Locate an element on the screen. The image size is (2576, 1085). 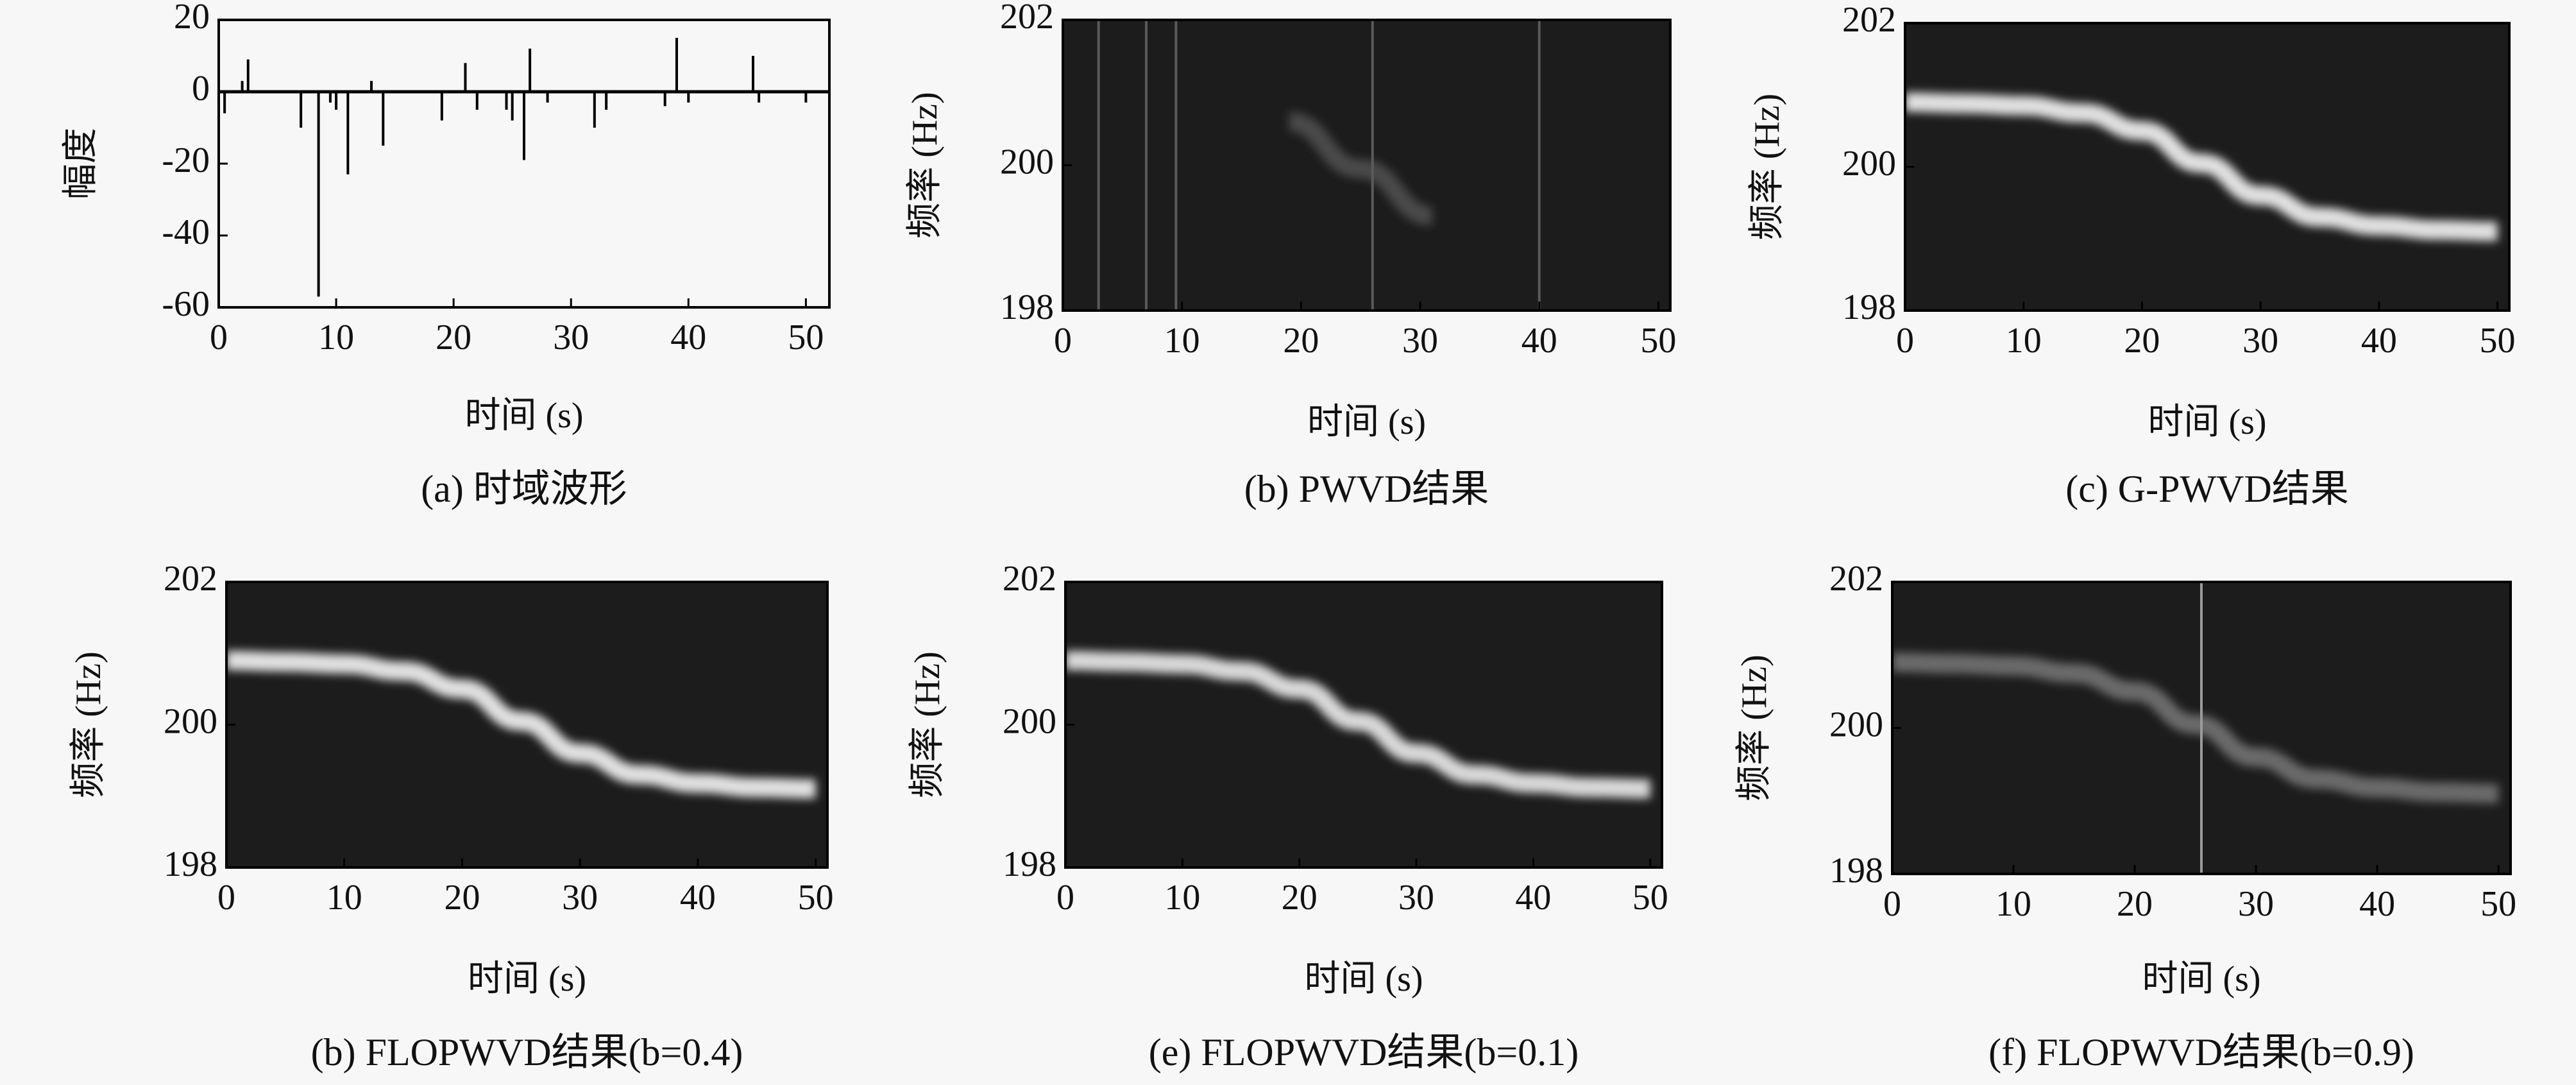
axes-frame is located at coordinates (524, 164).